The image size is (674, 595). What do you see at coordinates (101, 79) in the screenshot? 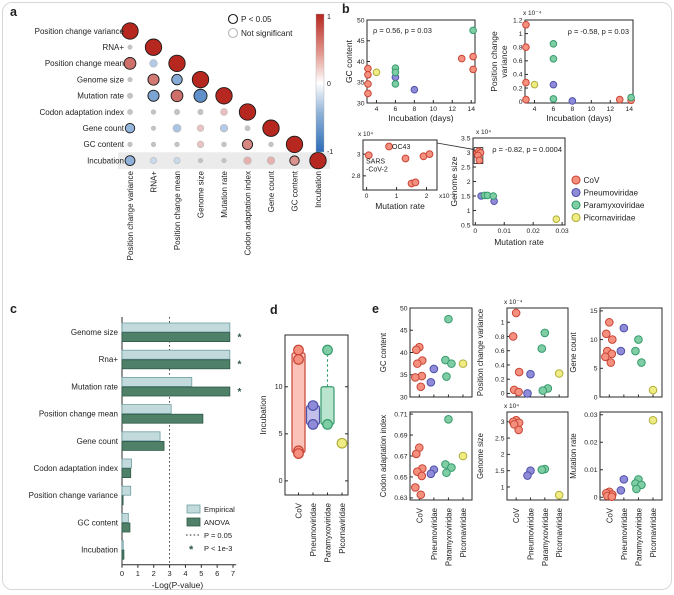
I see `matrix-row-label: Genome size` at bounding box center [101, 79].